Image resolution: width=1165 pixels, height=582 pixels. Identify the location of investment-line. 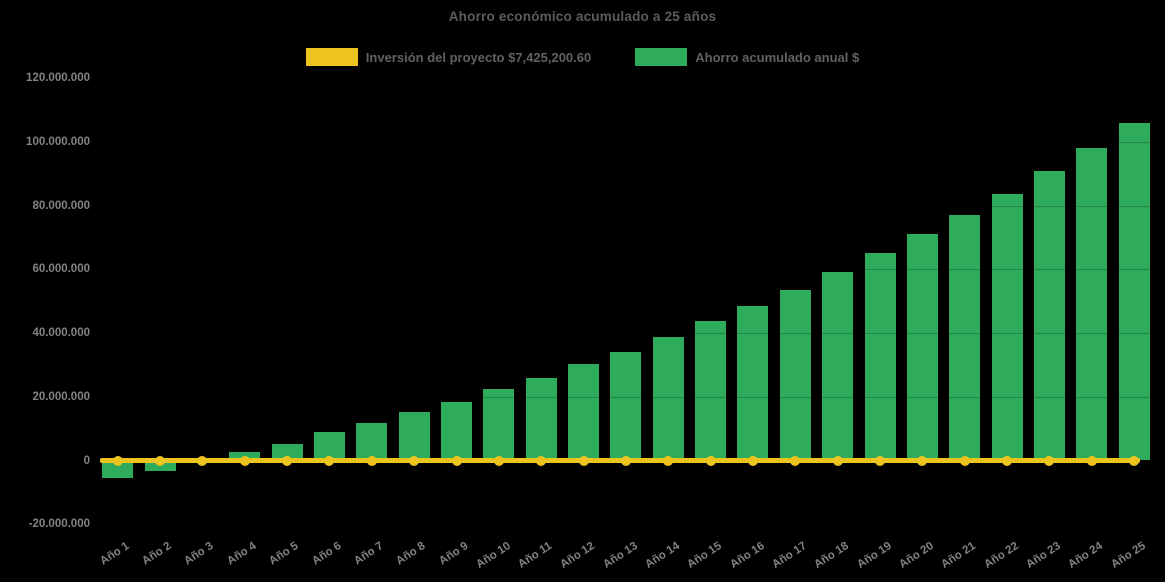
(620, 460).